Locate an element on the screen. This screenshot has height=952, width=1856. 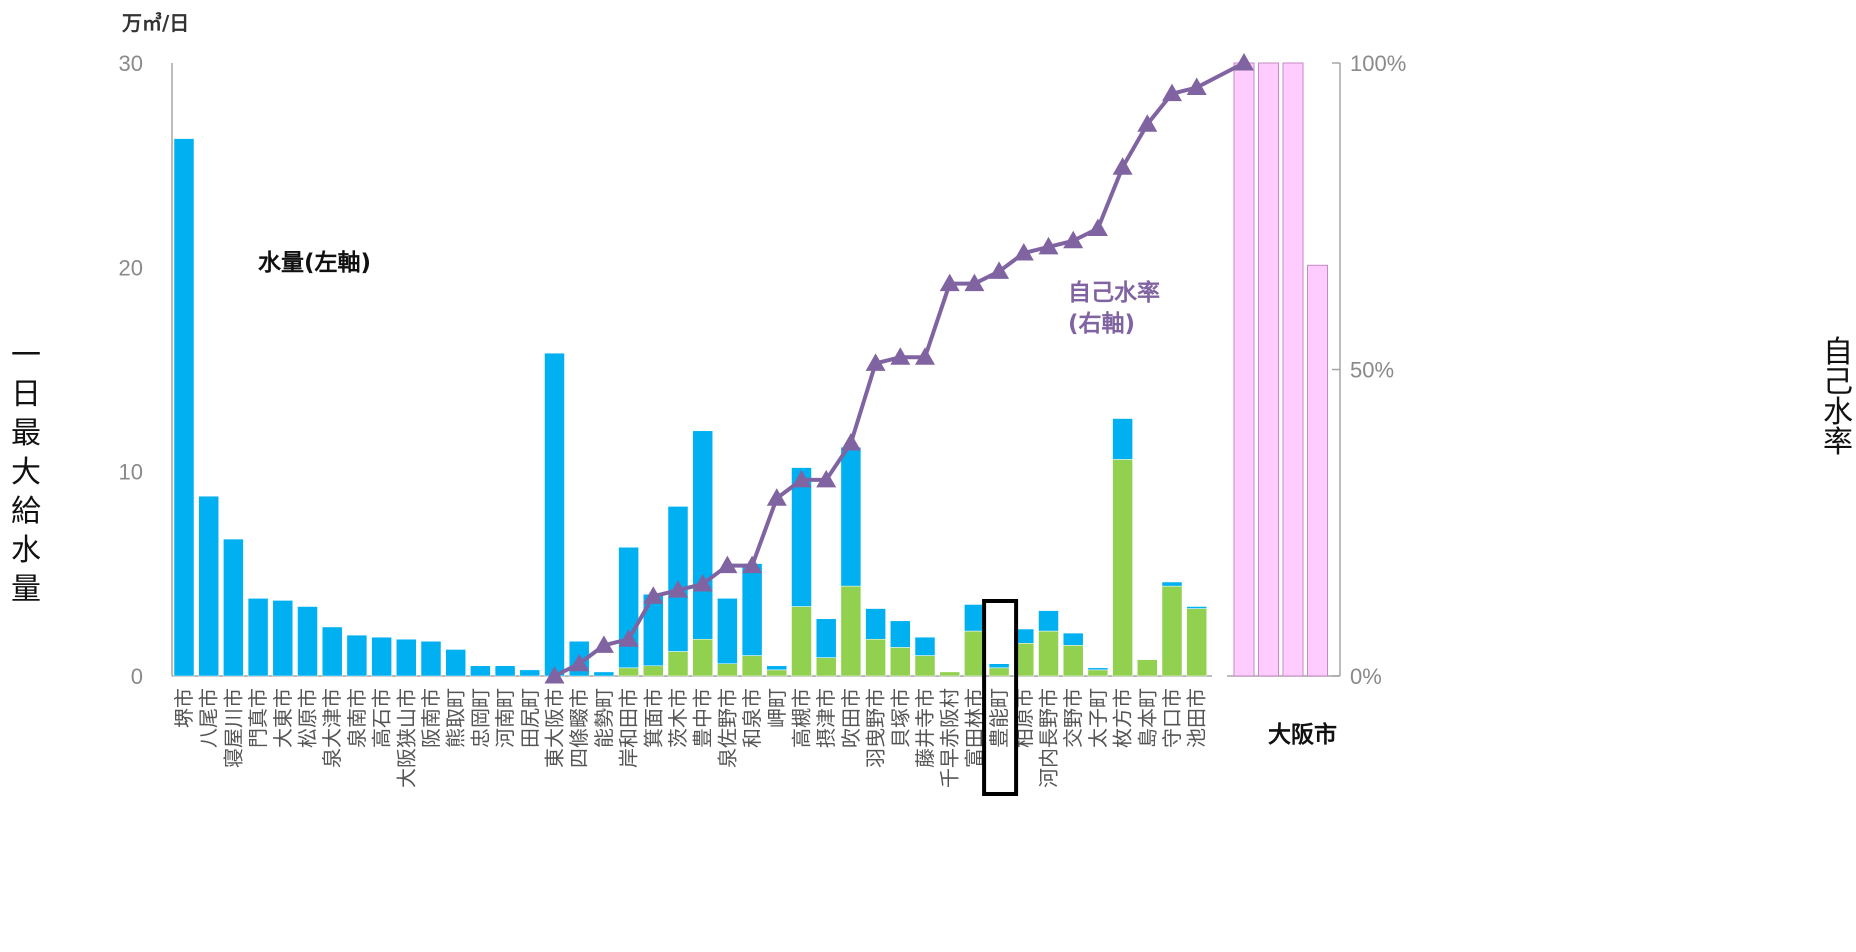
osaka-bars-layer is located at coordinates (1280, 369).